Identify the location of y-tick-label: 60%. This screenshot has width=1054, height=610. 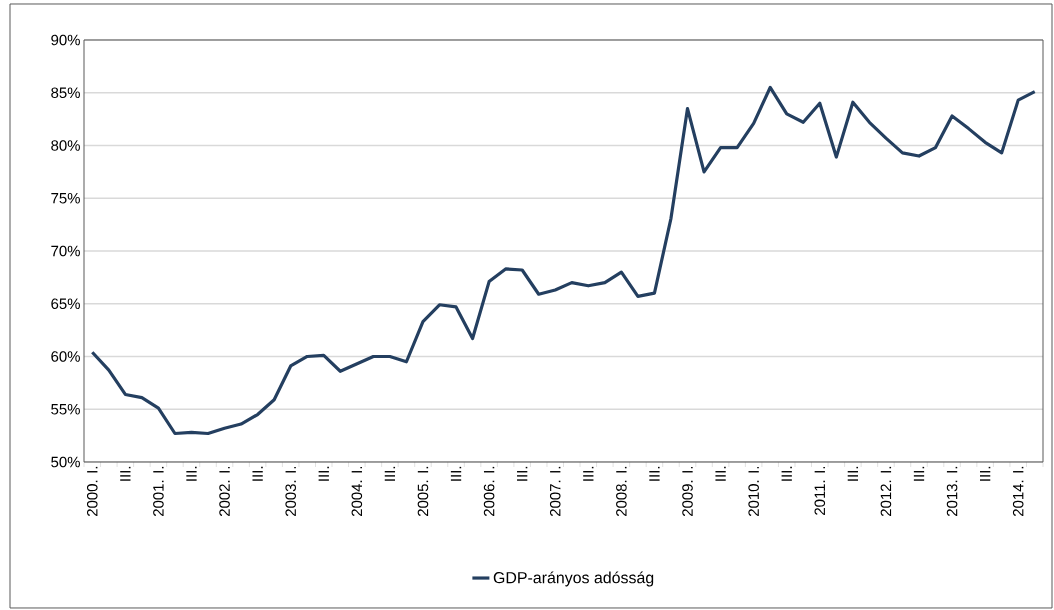
(65, 356).